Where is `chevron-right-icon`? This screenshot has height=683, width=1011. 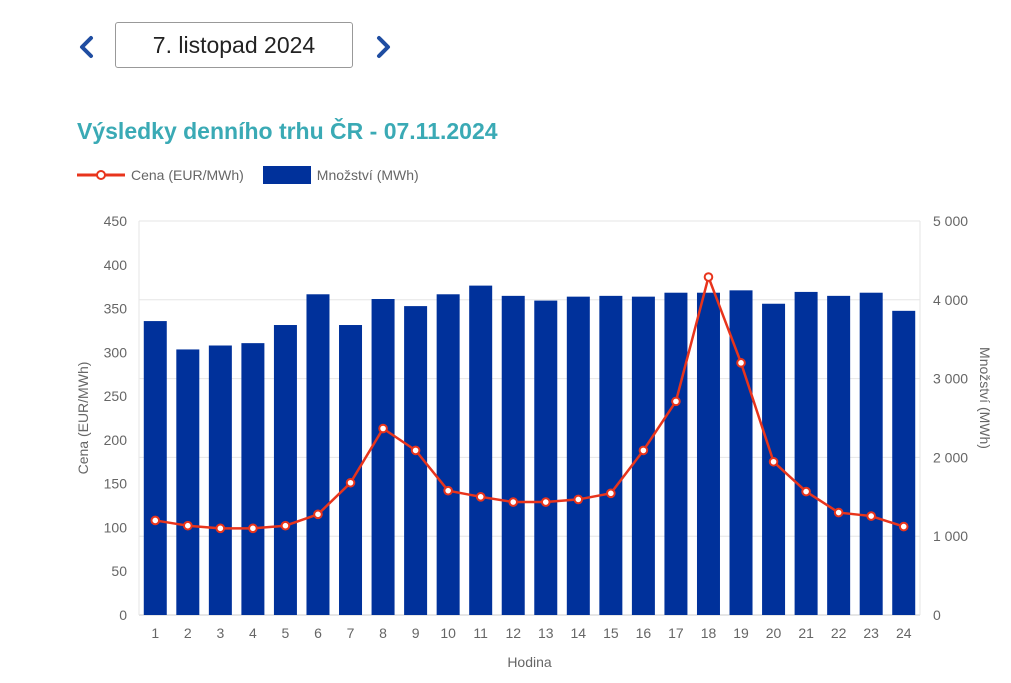 chevron-right-icon is located at coordinates (383, 47).